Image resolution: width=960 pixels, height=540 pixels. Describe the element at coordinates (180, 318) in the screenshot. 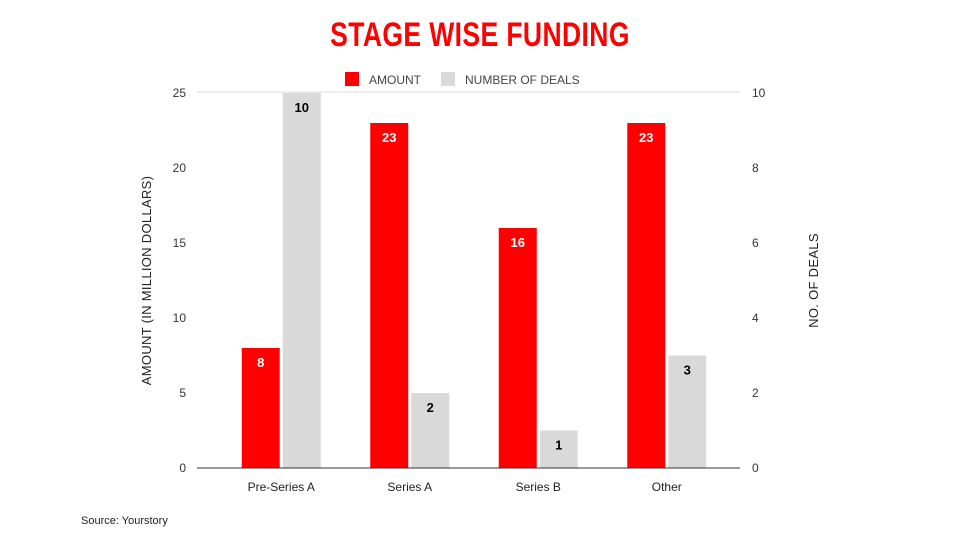

I see `left-tick-label: 10` at that location.